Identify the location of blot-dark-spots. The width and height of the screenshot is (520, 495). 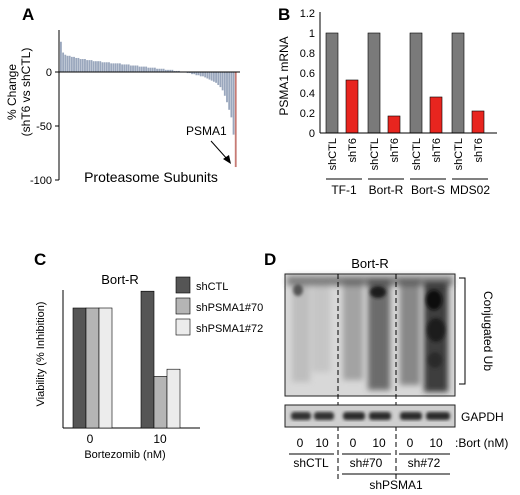
(369, 326).